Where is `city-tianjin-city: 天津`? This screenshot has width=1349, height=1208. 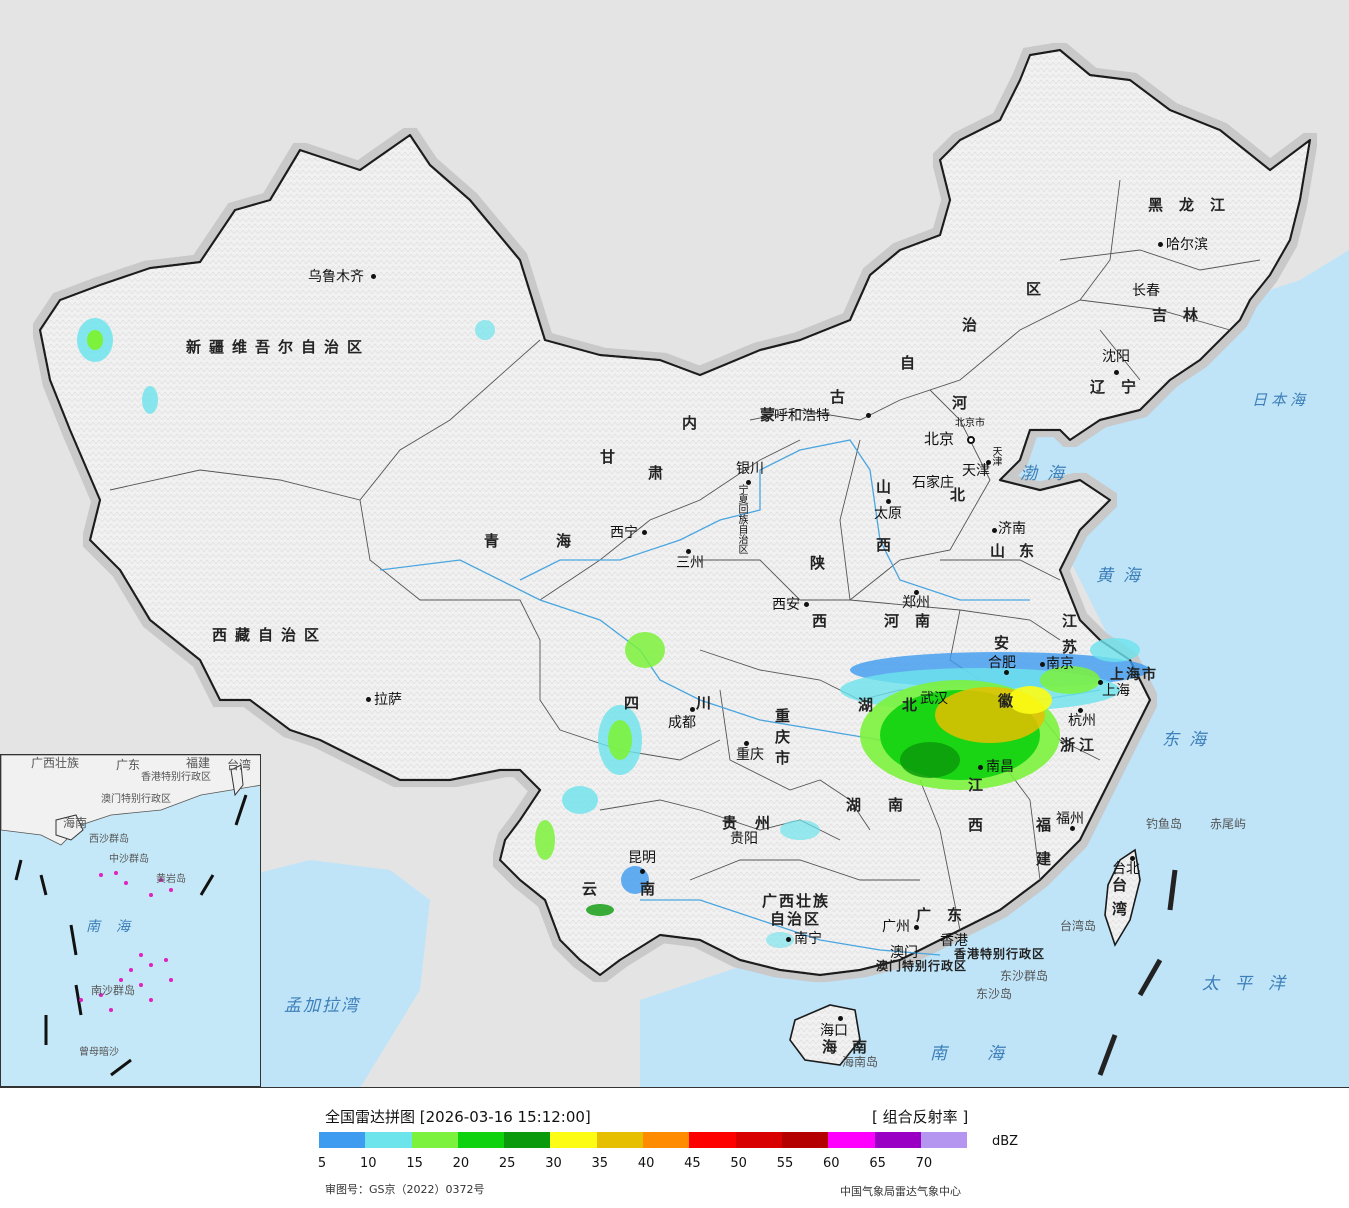 city-tianjin-city: 天津 is located at coordinates (995, 456).